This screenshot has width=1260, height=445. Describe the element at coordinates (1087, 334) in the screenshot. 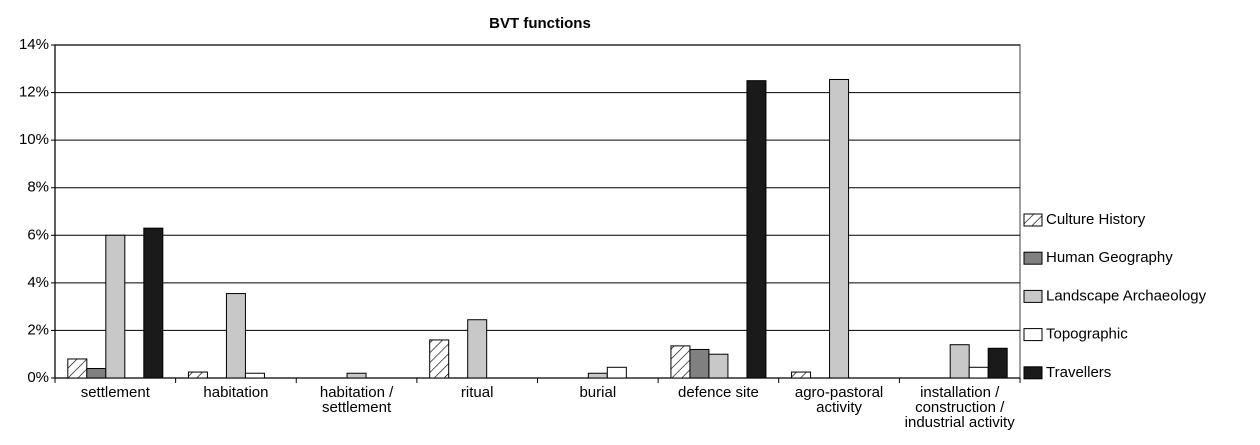

I see `legend-label: Topographic` at that location.